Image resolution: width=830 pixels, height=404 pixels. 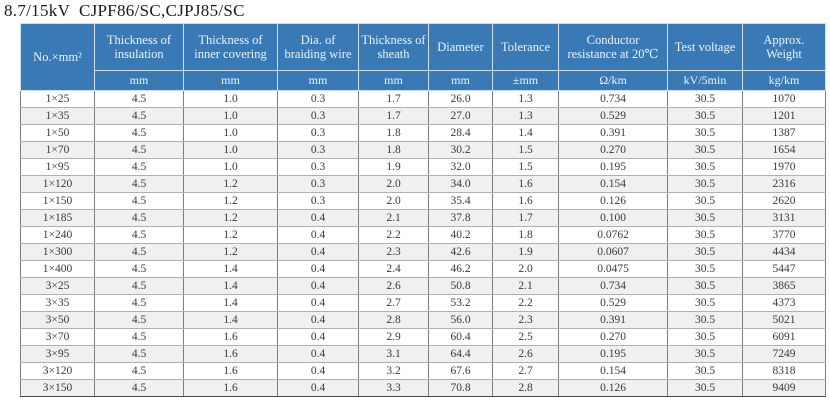 What do you see at coordinates (57, 354) in the screenshot?
I see `cell: 3×95` at bounding box center [57, 354].